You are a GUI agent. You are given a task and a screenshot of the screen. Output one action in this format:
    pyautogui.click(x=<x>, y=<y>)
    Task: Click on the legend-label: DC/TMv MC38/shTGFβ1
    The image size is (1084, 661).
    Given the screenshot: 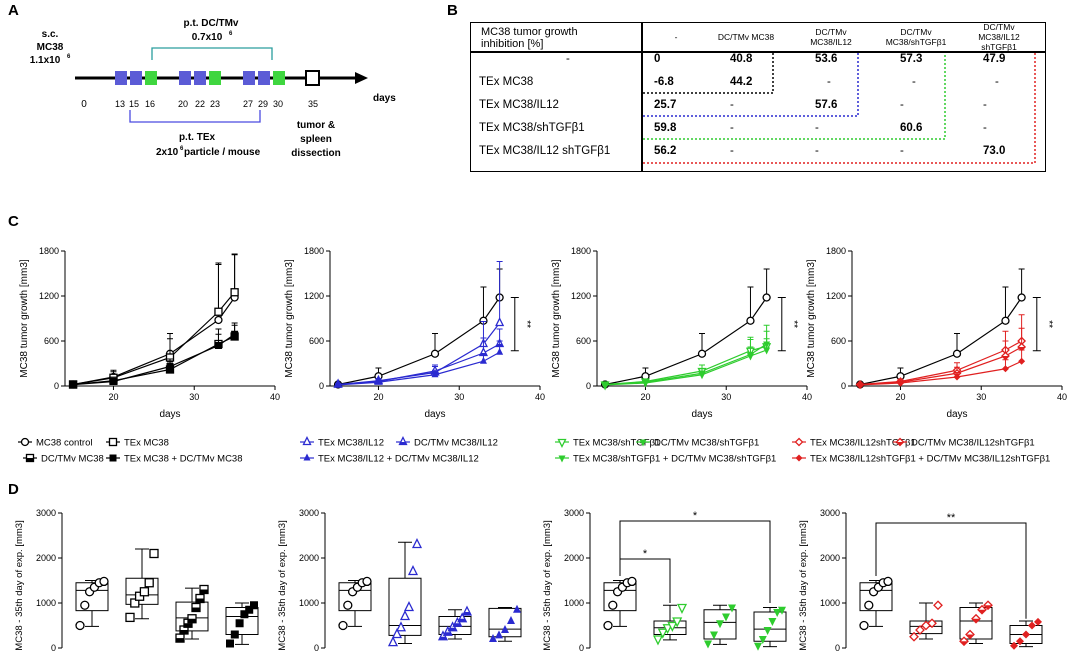 What is the action you would take?
    pyautogui.click(x=706, y=443)
    